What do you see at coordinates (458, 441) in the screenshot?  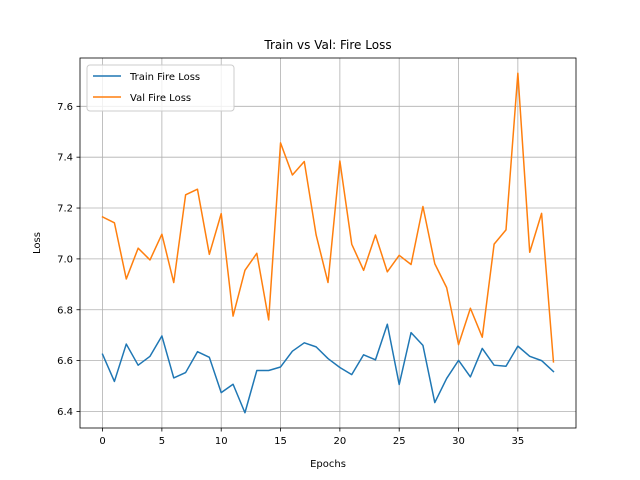 I see `x-tick-label: 30` at bounding box center [458, 441].